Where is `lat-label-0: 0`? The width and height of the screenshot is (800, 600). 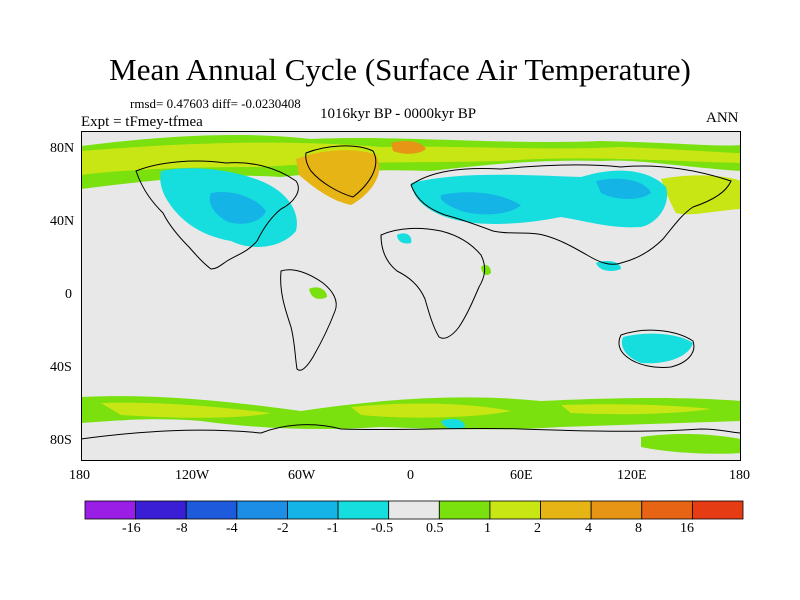 lat-label-0: 0 is located at coordinates (68, 294).